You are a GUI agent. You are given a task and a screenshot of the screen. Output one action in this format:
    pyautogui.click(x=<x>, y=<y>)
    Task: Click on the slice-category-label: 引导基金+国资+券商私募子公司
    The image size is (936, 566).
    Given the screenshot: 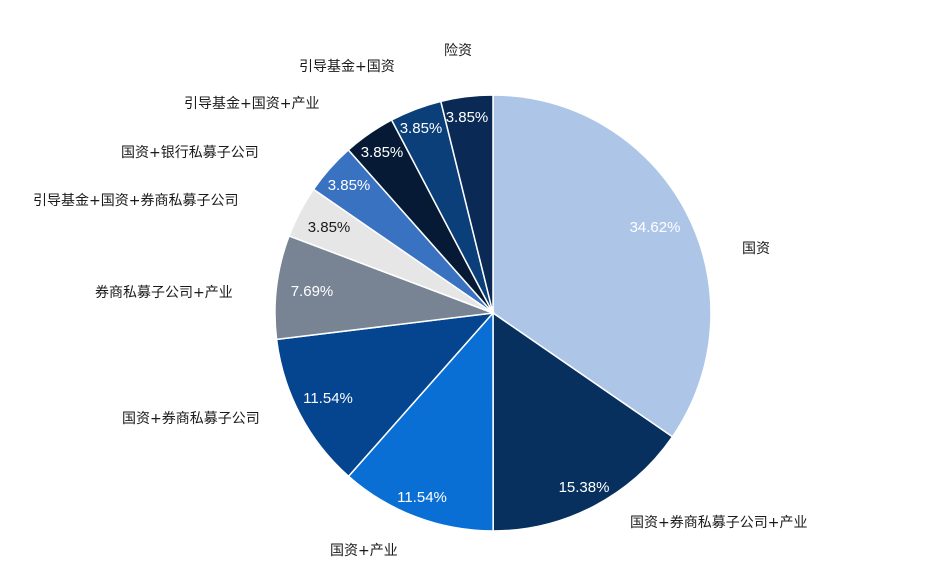 What is the action you would take?
    pyautogui.click(x=135, y=200)
    